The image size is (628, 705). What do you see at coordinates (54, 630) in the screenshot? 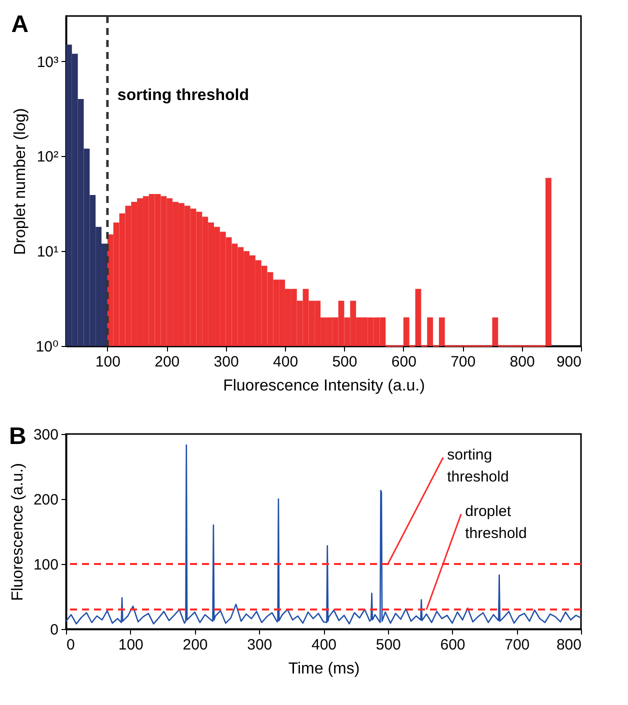
I see `y-tick-label: 0` at bounding box center [54, 630].